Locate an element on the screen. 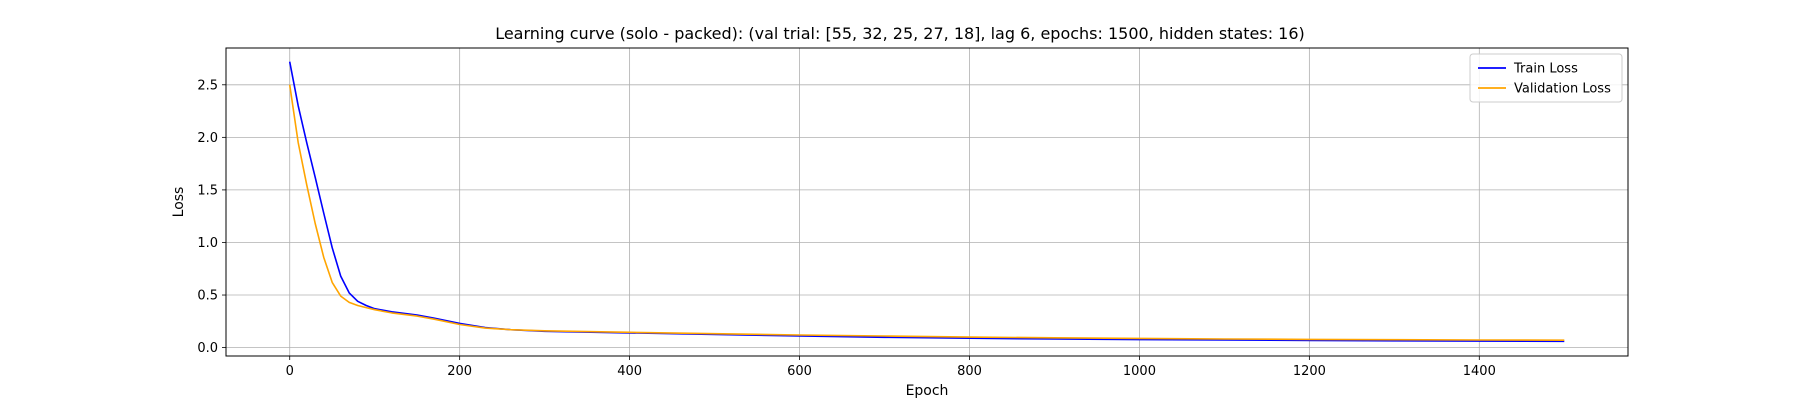 This screenshot has height=400, width=1800. legend: Train Loss Validation Loss is located at coordinates (1546, 78).